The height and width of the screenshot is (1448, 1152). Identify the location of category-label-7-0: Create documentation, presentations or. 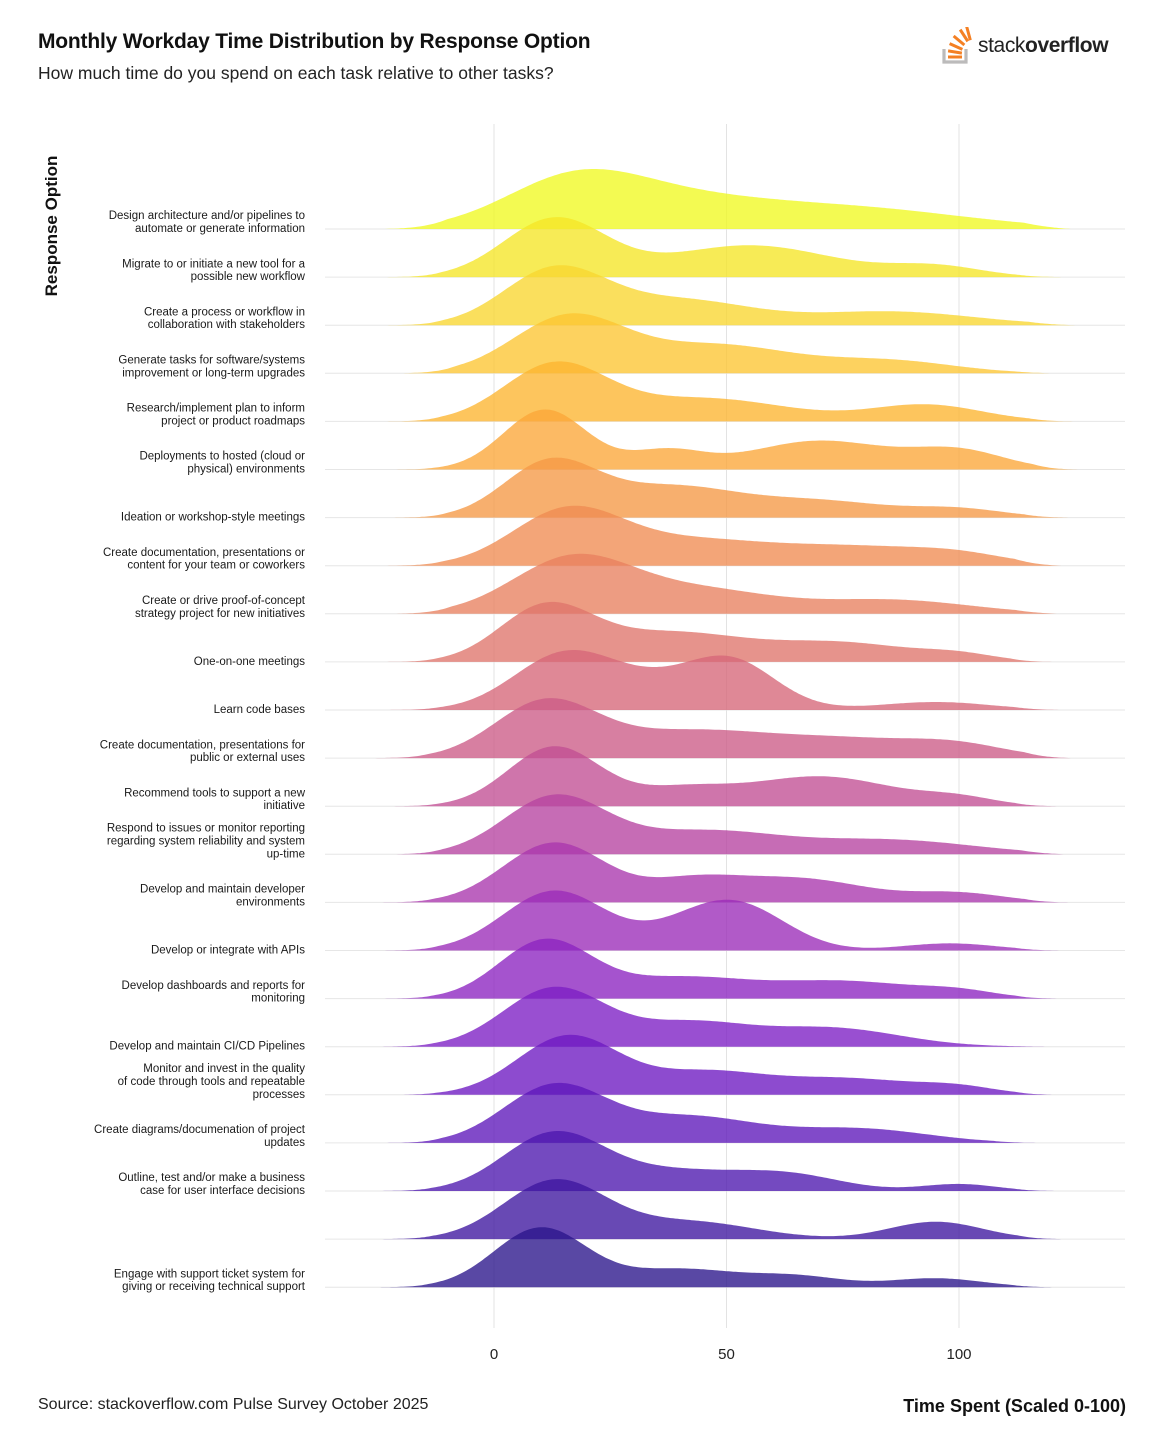
(204, 553).